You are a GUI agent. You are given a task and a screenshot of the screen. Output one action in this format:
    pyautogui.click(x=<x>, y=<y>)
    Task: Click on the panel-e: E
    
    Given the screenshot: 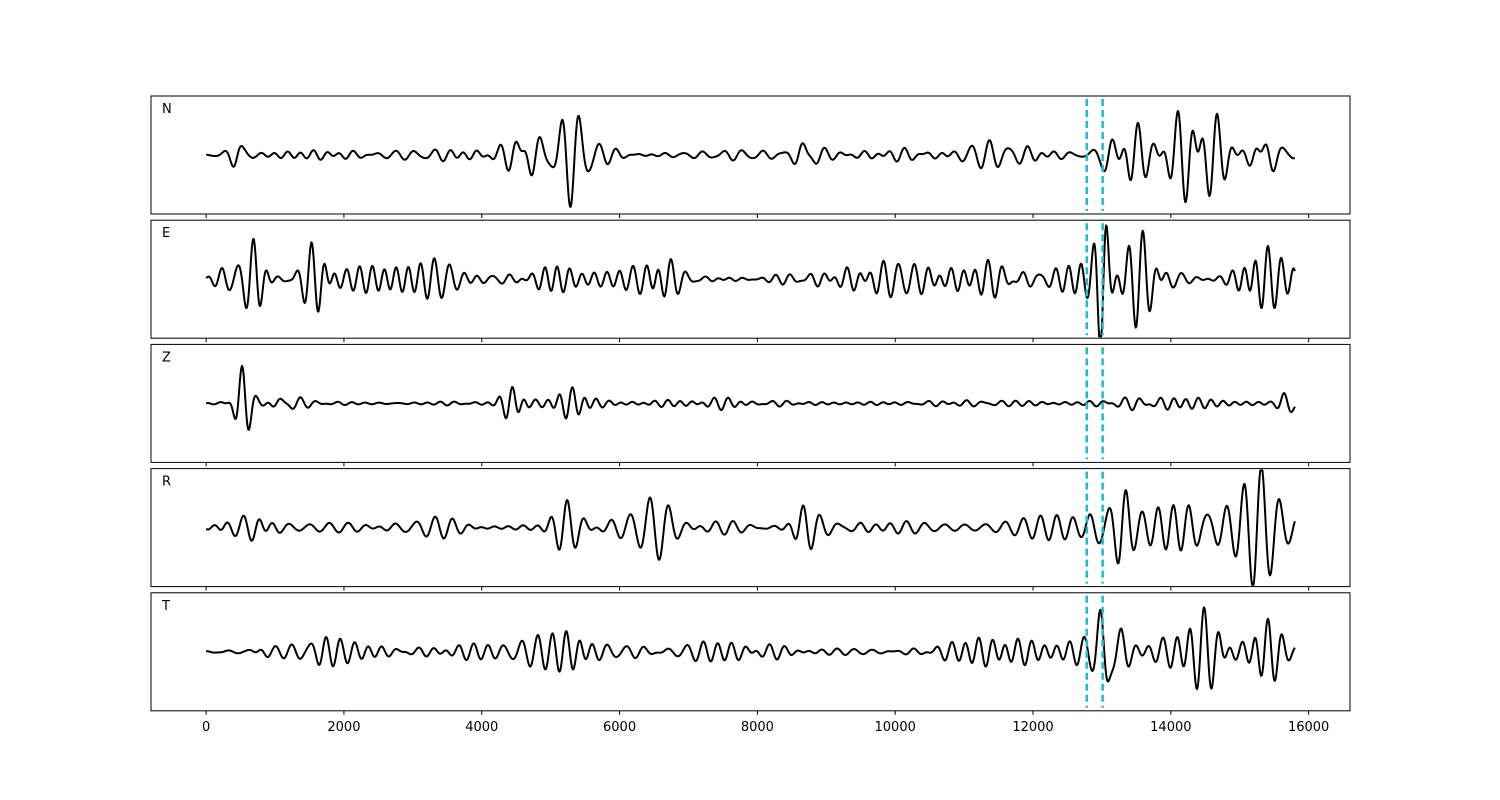 What is the action you would take?
    pyautogui.click(x=750, y=281)
    